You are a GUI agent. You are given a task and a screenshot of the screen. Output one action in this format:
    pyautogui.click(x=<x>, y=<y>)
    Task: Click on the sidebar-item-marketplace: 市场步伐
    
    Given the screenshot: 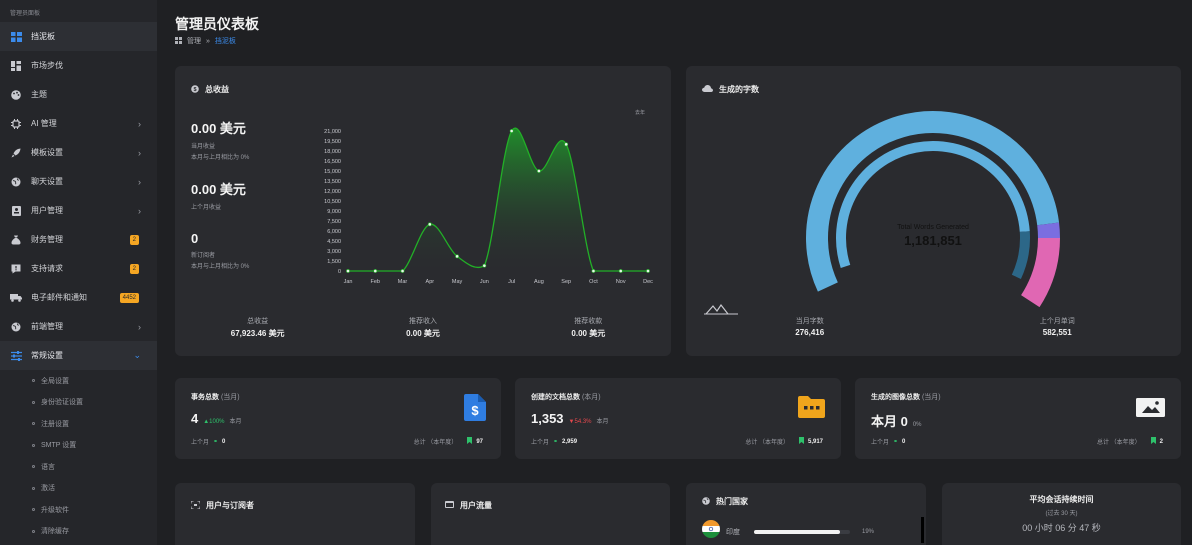 What is the action you would take?
    pyautogui.click(x=78, y=65)
    